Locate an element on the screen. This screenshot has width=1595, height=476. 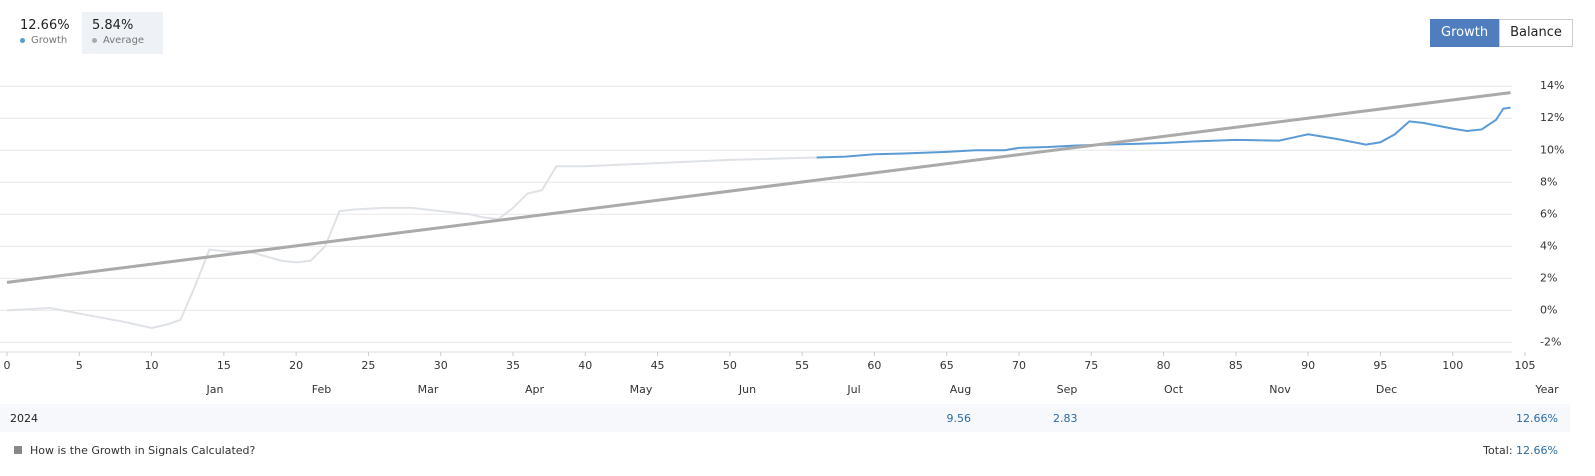
x-tick-label: 70 is located at coordinates (1019, 365).